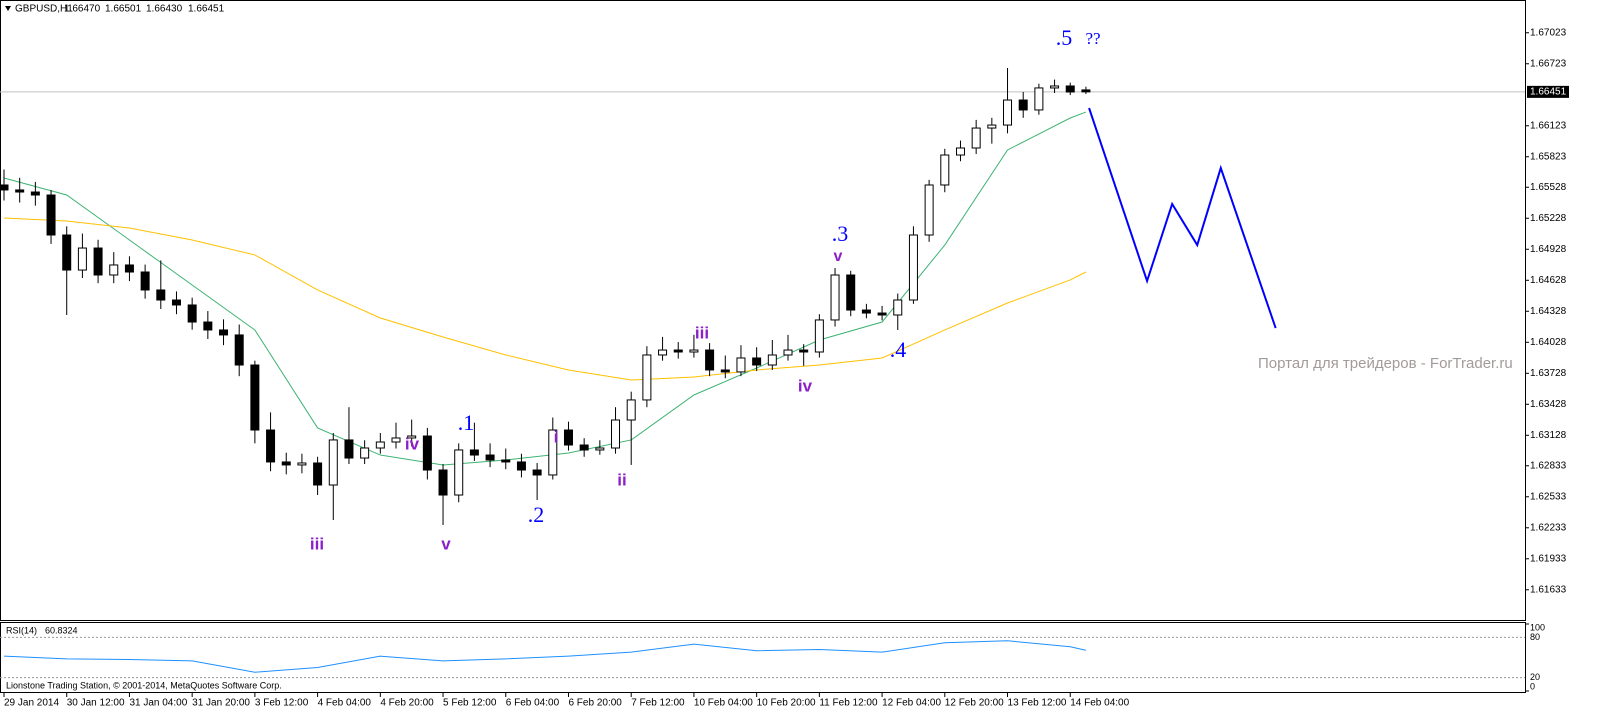 This screenshot has height=723, width=1597. I want to click on y-tick-label: 1.64328, so click(1548, 311).